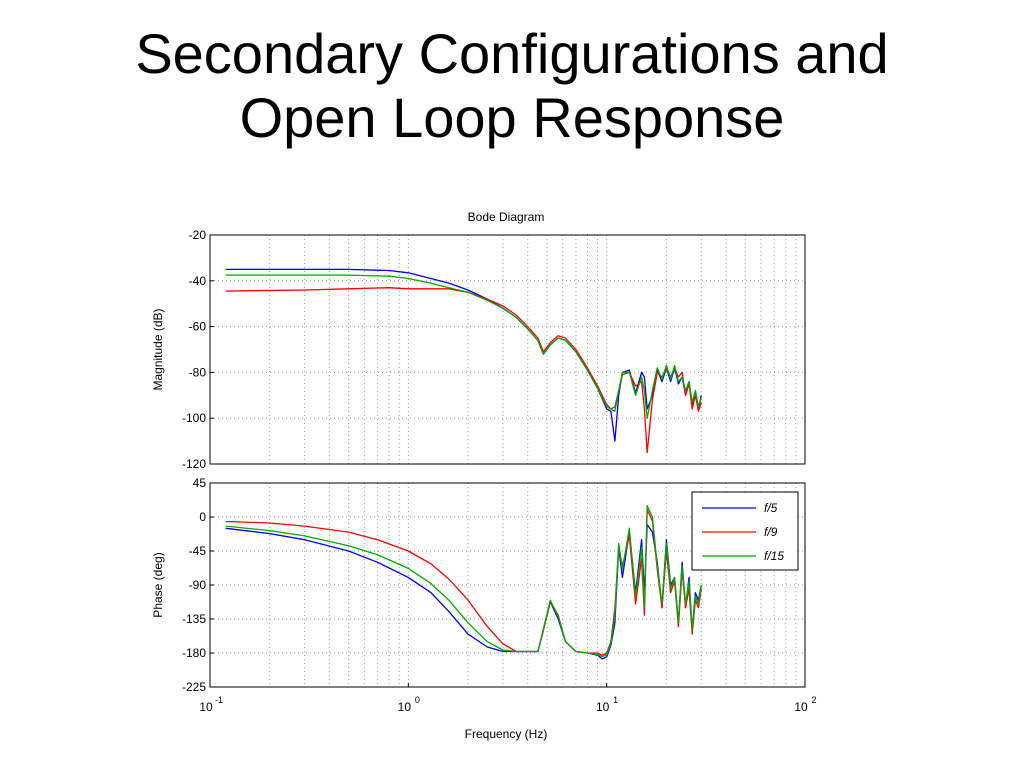  Describe the element at coordinates (158, 584) in the screenshot. I see `phase-y-axis-label: Phase (deg)` at that location.